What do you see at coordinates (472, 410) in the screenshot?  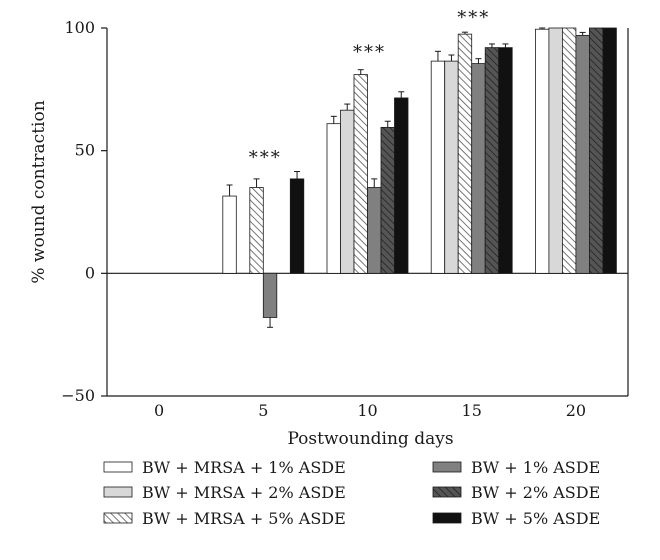 I see `x-tick-label: 15` at bounding box center [472, 410].